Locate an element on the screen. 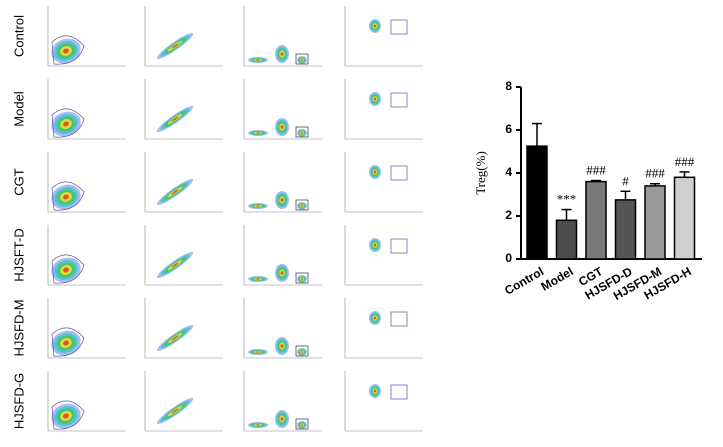  x-tick-label: Model is located at coordinates (557, 278).